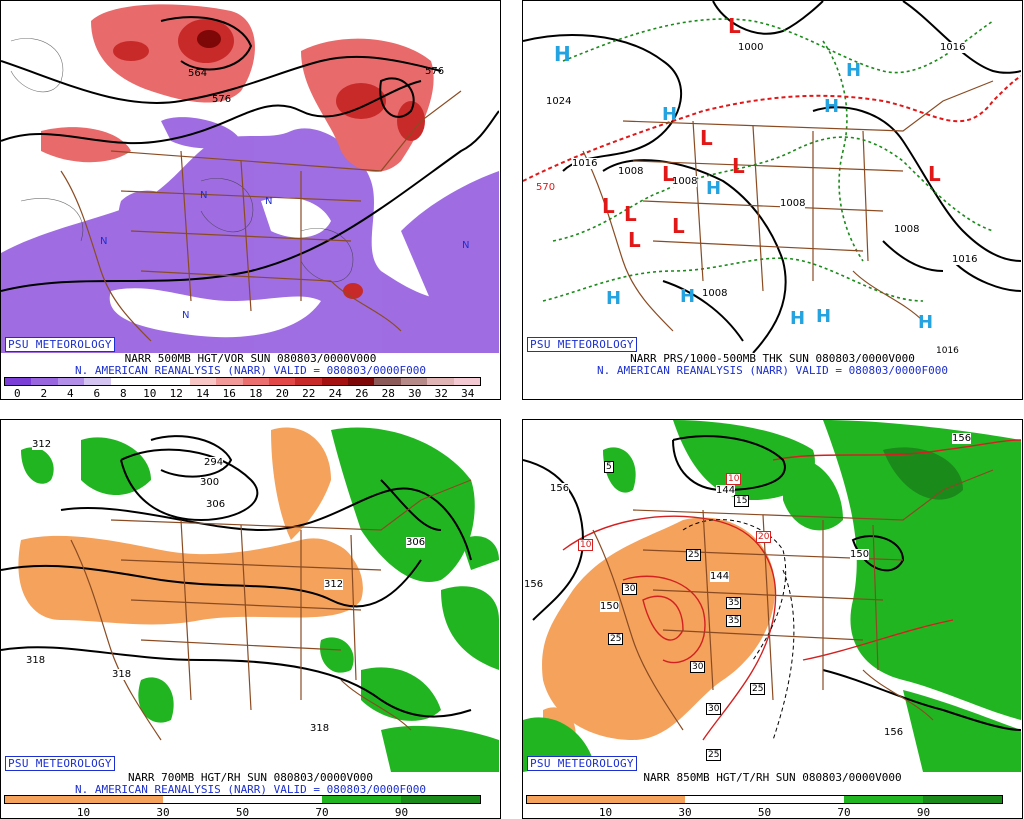 This screenshot has width=1024, height=819. Describe the element at coordinates (242, 394) in the screenshot. I see `vorticity-scale-labels: 0 2 4 6 8 10 12 14 16 18 20 22 24 26 28 30 32 34` at that location.